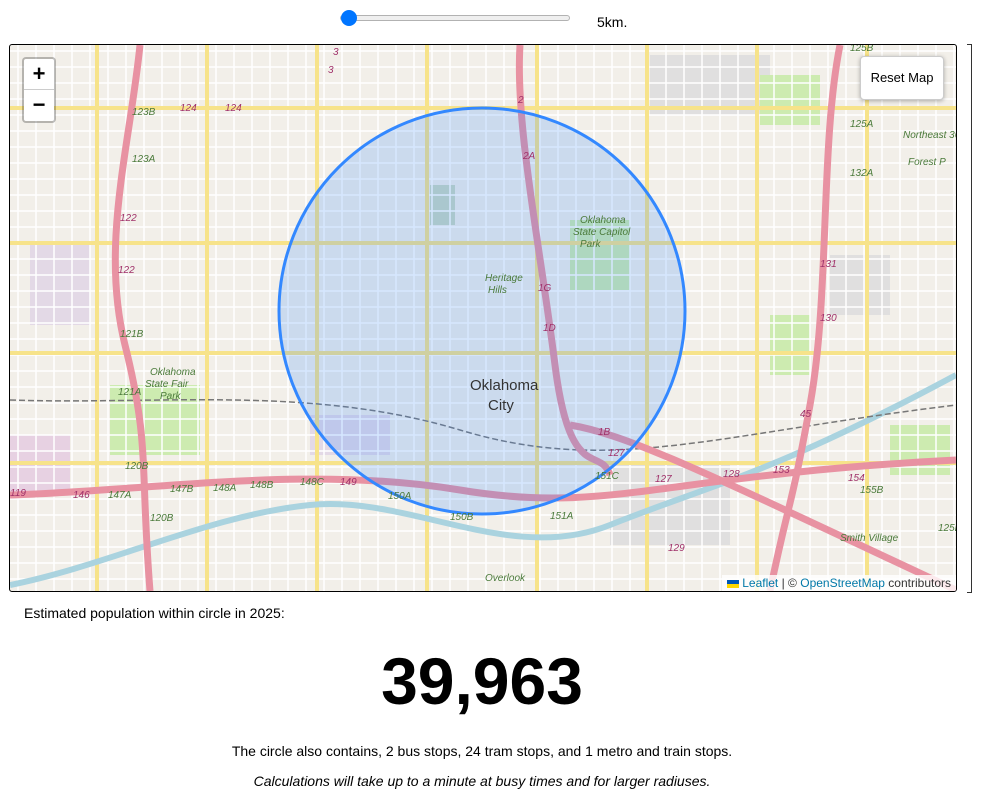  I want to click on map-label: 153, so click(781, 470).